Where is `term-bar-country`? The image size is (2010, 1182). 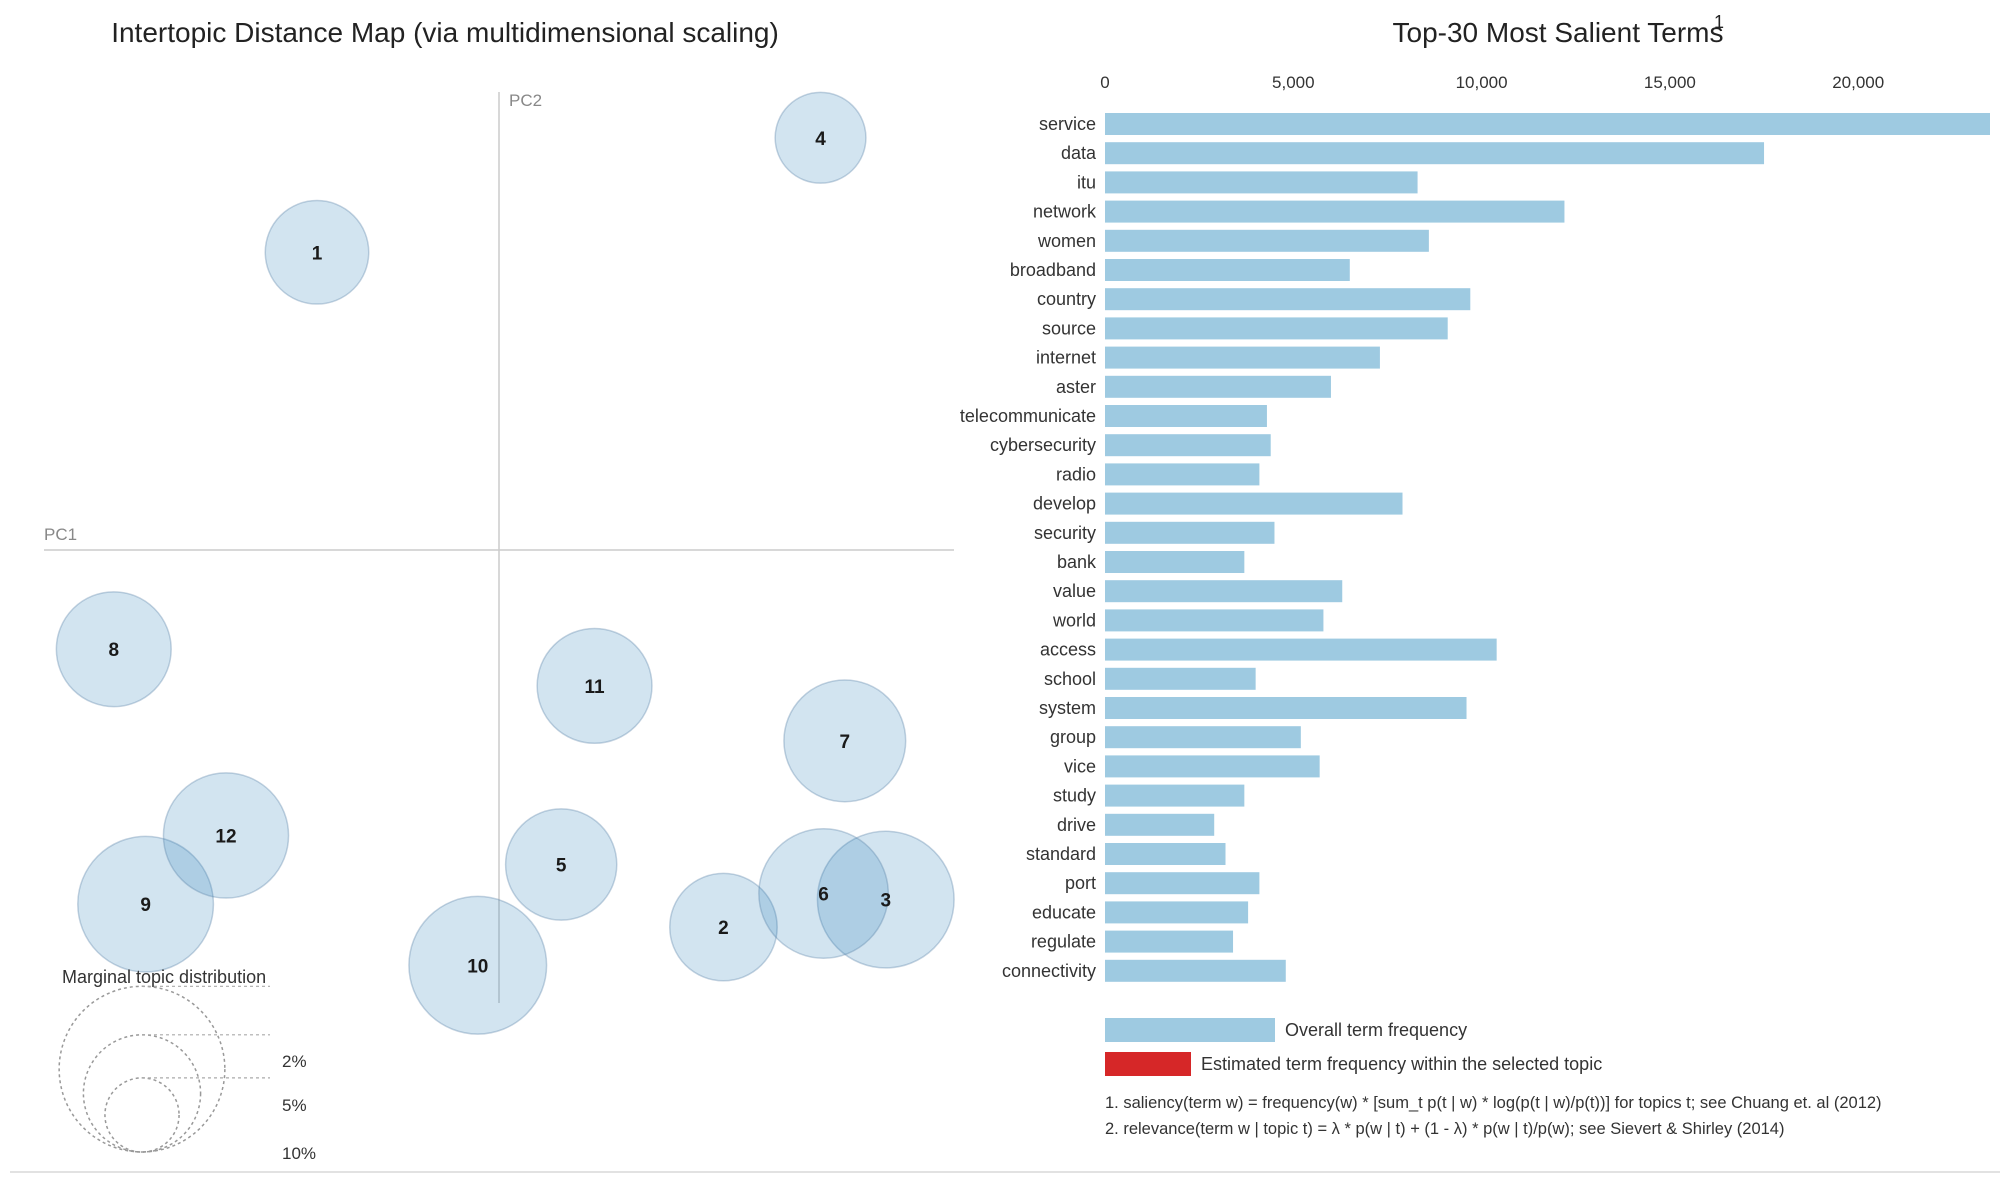
term-bar-country is located at coordinates (1288, 299).